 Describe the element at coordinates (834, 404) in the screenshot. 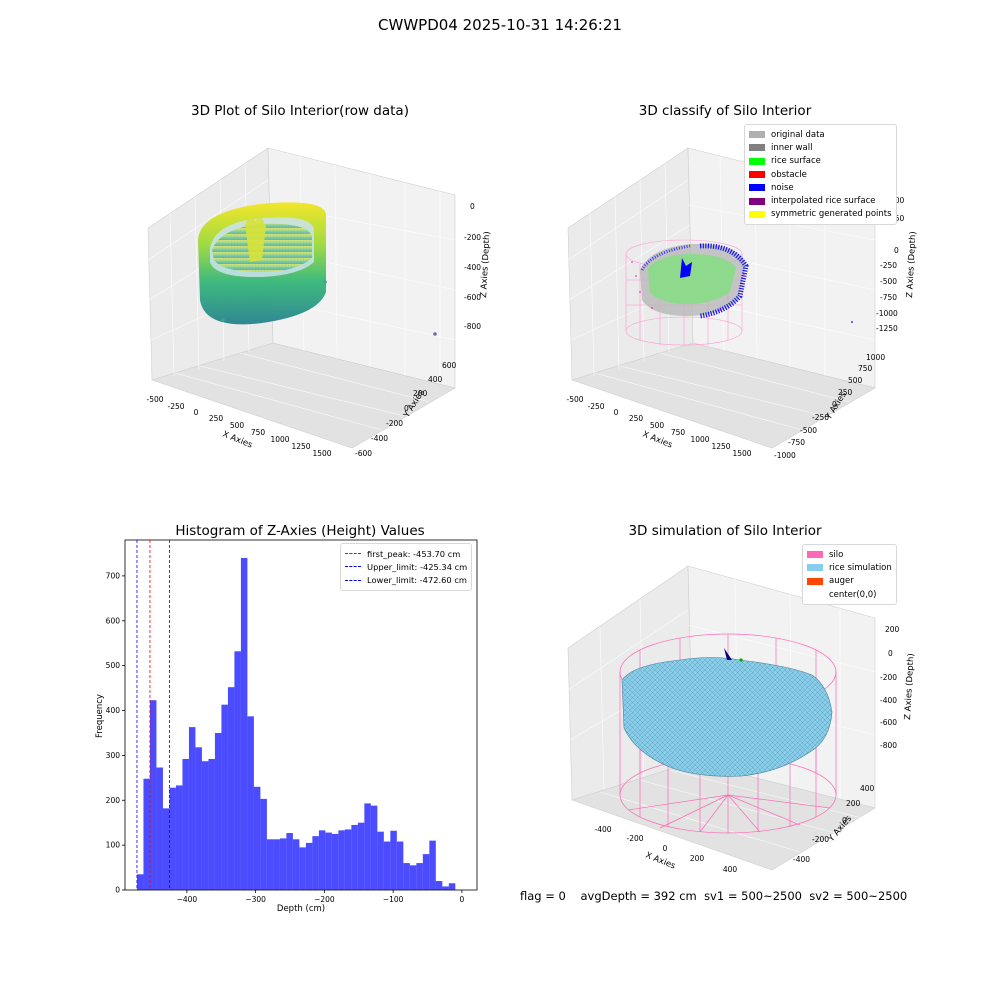

I see `classify-ytick: 0` at that location.